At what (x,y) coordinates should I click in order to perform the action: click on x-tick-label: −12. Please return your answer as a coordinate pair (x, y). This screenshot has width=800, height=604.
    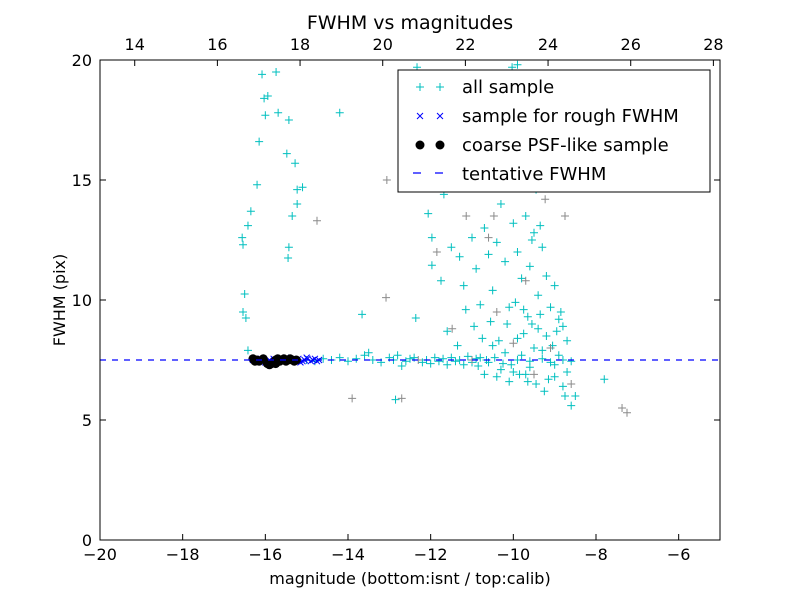
    Looking at the image, I should click on (431, 554).